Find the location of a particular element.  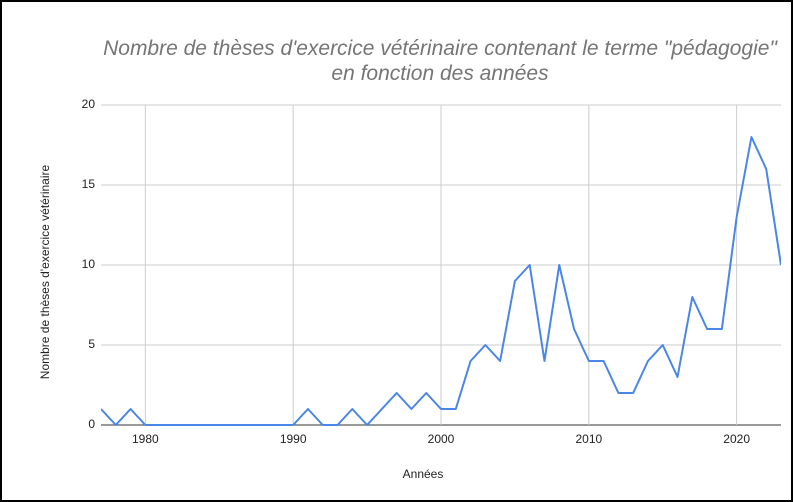

y-tick-label: 0 is located at coordinates (91, 424).